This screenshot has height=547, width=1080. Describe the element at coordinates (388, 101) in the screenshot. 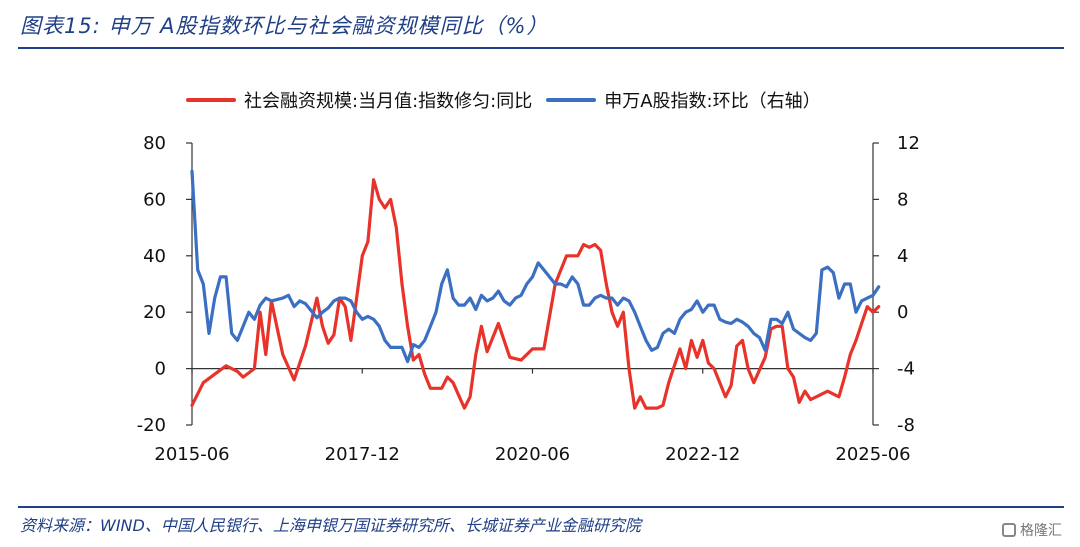

I see `legend-label-social-financing: 社会融资规模:当月值:指数修匀:同比` at that location.